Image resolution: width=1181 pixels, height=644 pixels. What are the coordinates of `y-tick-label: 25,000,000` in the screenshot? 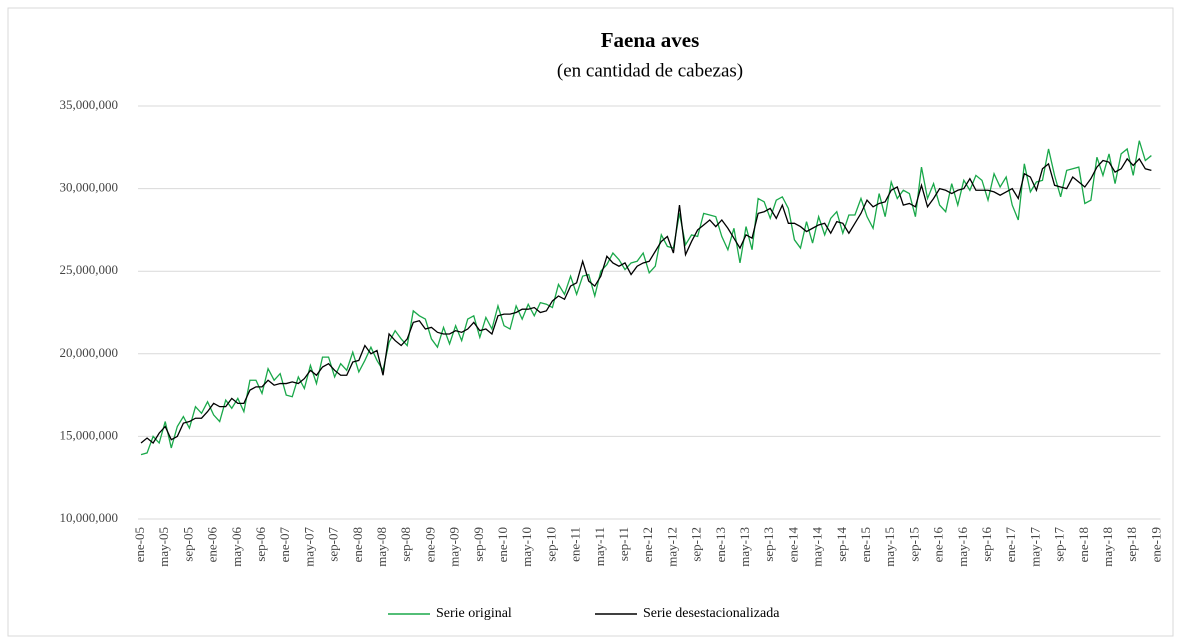 It's located at (89, 269).